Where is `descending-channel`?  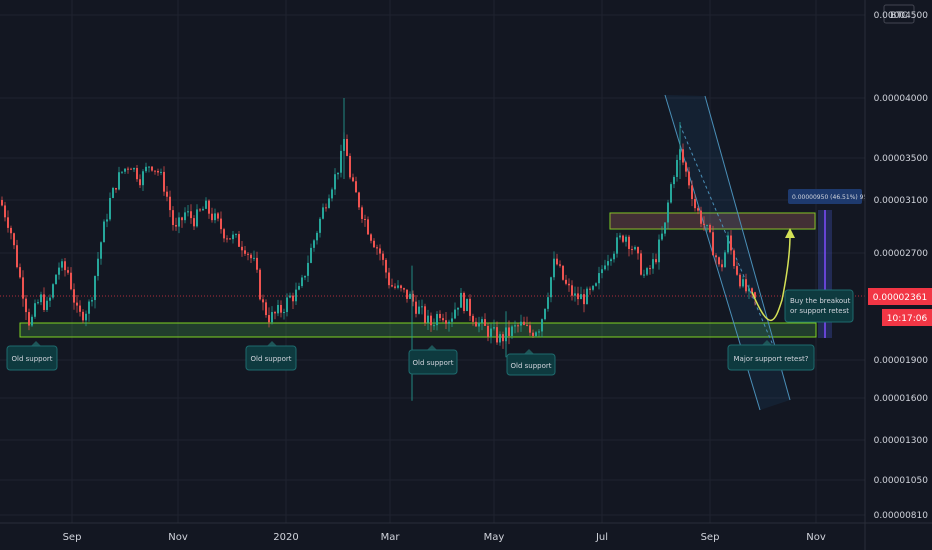
descending-channel is located at coordinates (727, 252).